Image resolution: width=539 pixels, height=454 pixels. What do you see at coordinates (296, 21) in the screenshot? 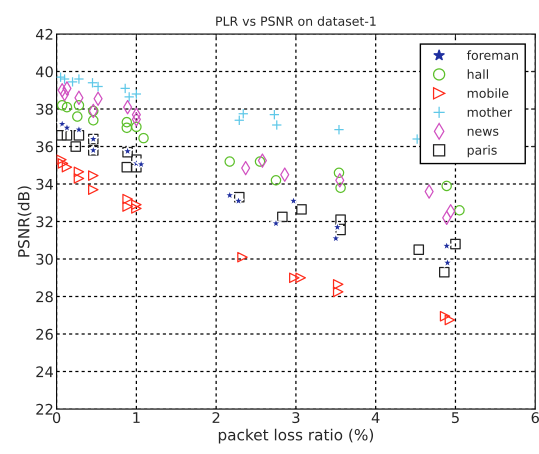
I see `chart-title: PLR vs PSNR on dataset-1` at bounding box center [296, 21].